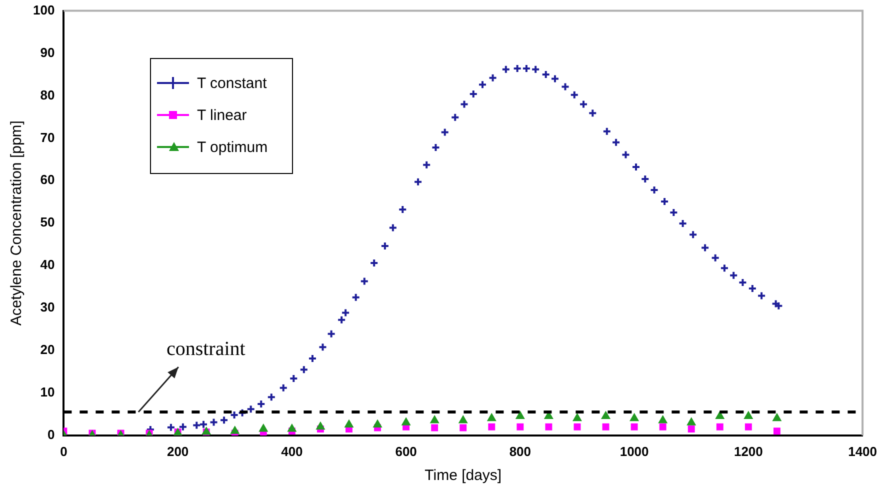  Describe the element at coordinates (634, 451) in the screenshot. I see `x-tick-label: 1000` at that location.